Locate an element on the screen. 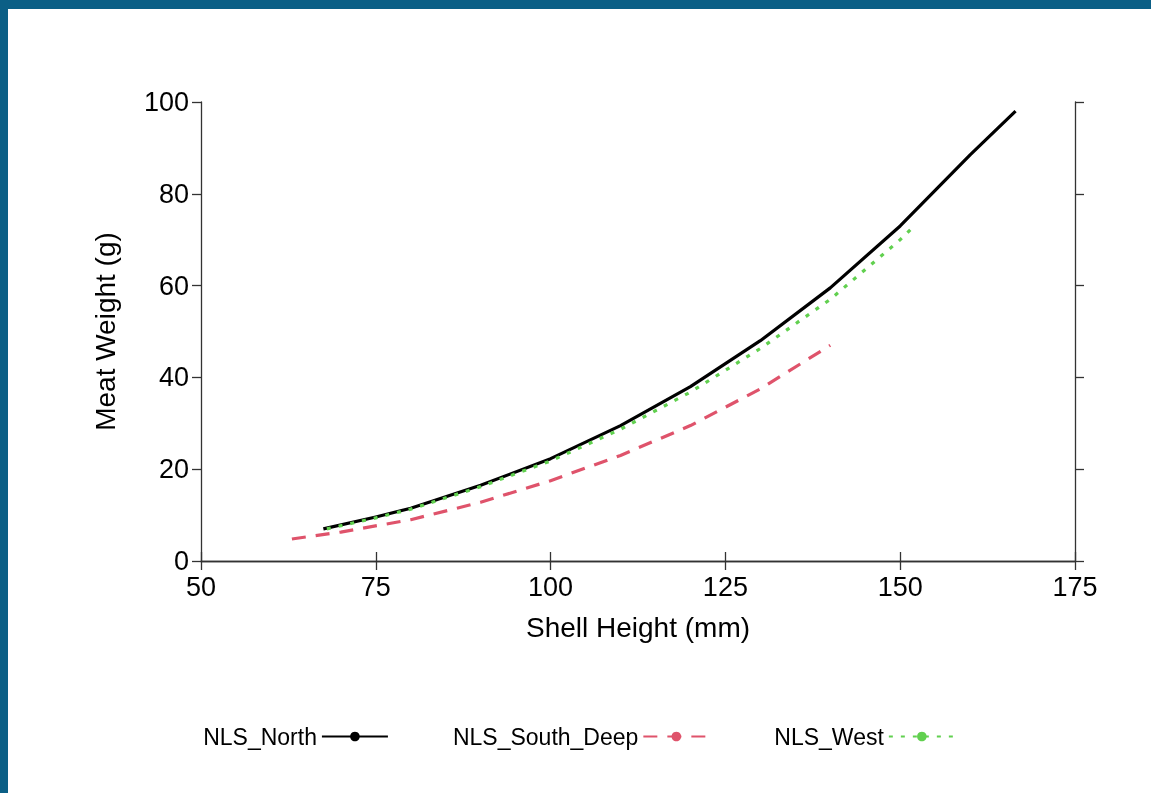 This screenshot has height=793, width=1151. legend-label: NLS_North is located at coordinates (260, 736).